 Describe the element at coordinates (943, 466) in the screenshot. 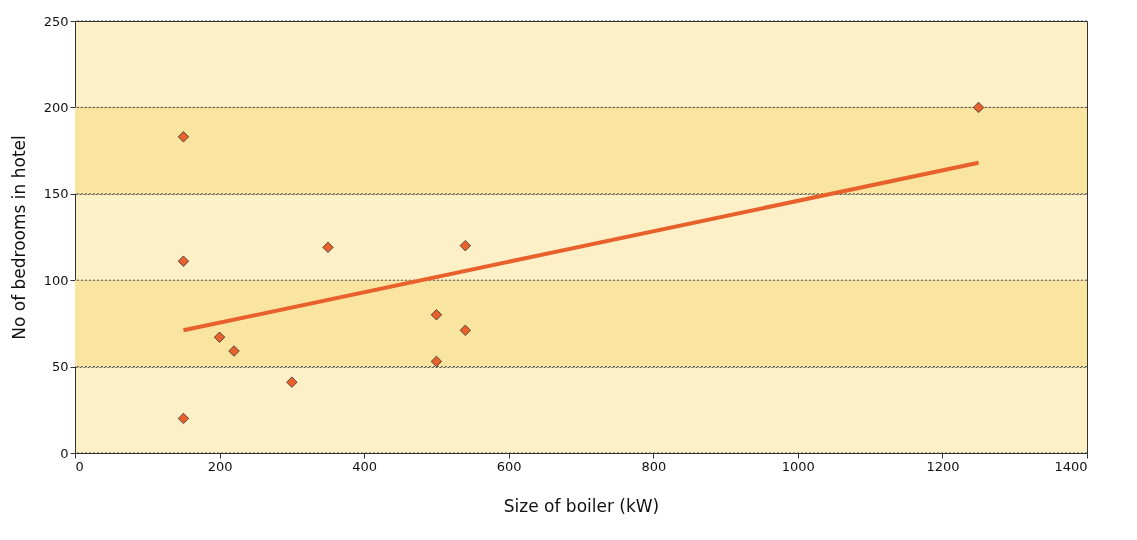

I see `x-tick-label: 1200` at that location.